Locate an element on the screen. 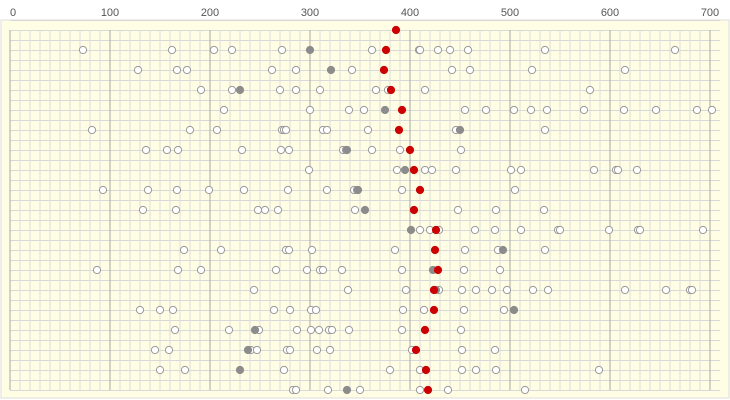 The image size is (730, 400). x-tick-label: 500 is located at coordinates (510, 13).